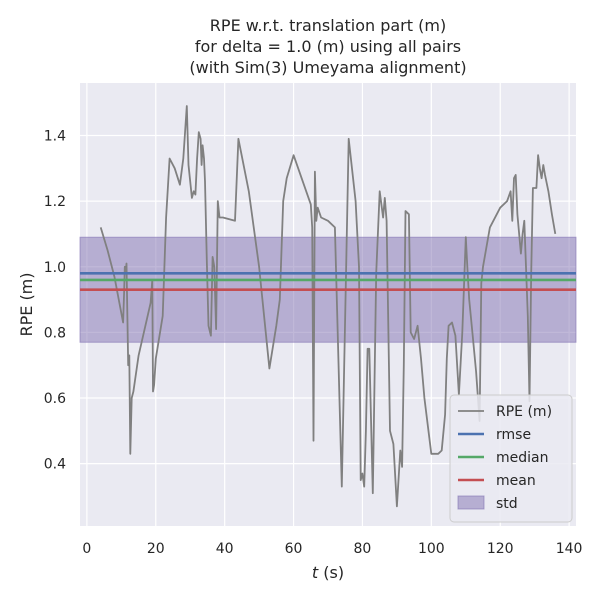  I want to click on y-tick-label: 1.2, so click(55, 202).